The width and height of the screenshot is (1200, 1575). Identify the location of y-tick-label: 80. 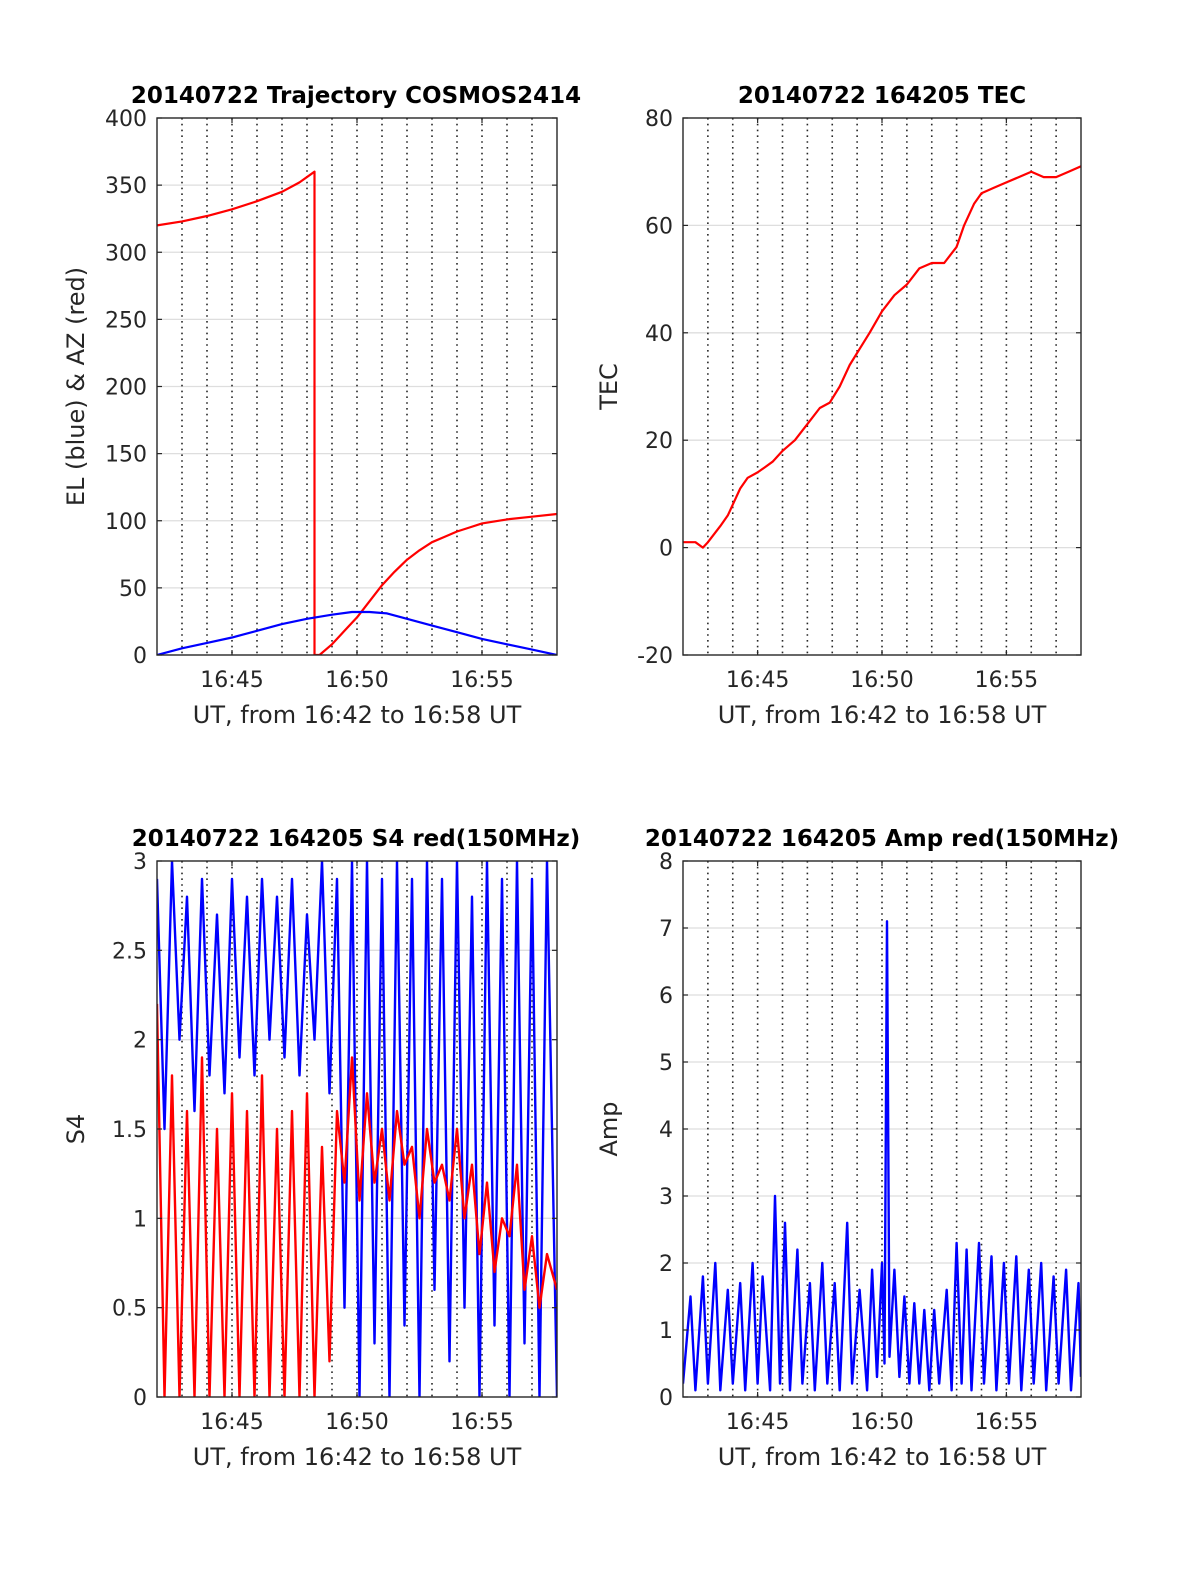
(659, 119).